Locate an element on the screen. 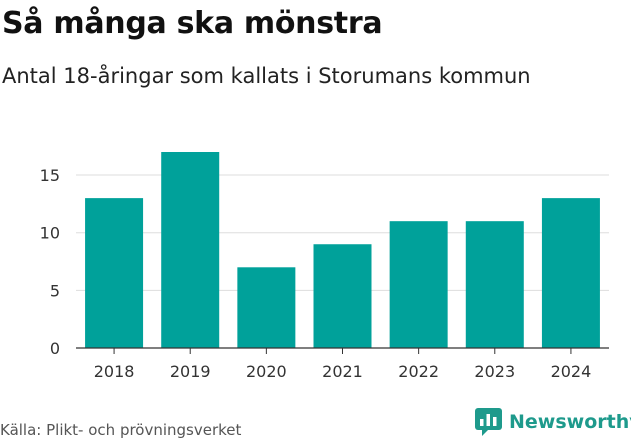 The image size is (631, 439). x-axis is located at coordinates (342, 350).